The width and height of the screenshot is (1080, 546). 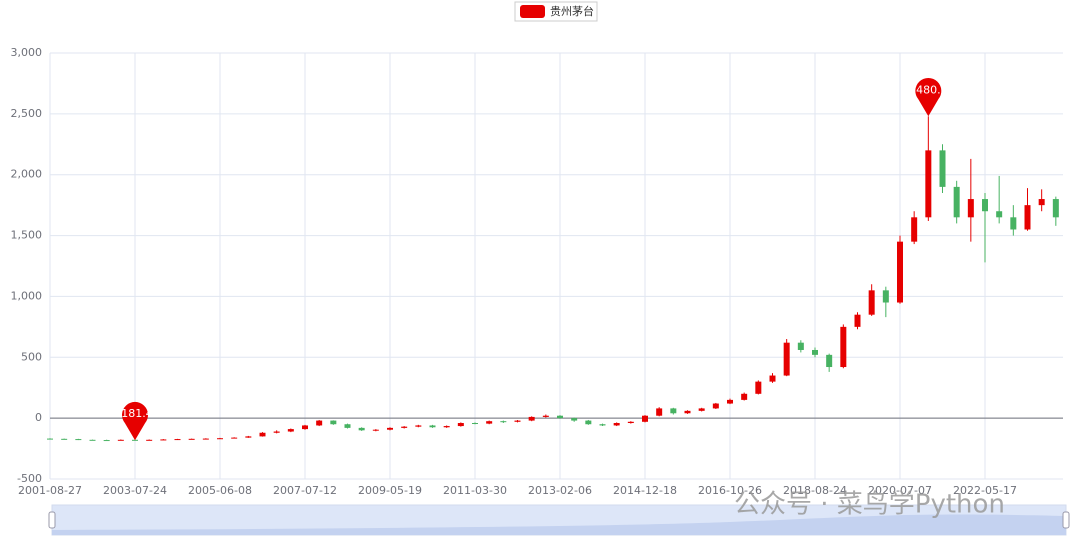 I want to click on mark-label: -181.4, so click(x=134, y=413).